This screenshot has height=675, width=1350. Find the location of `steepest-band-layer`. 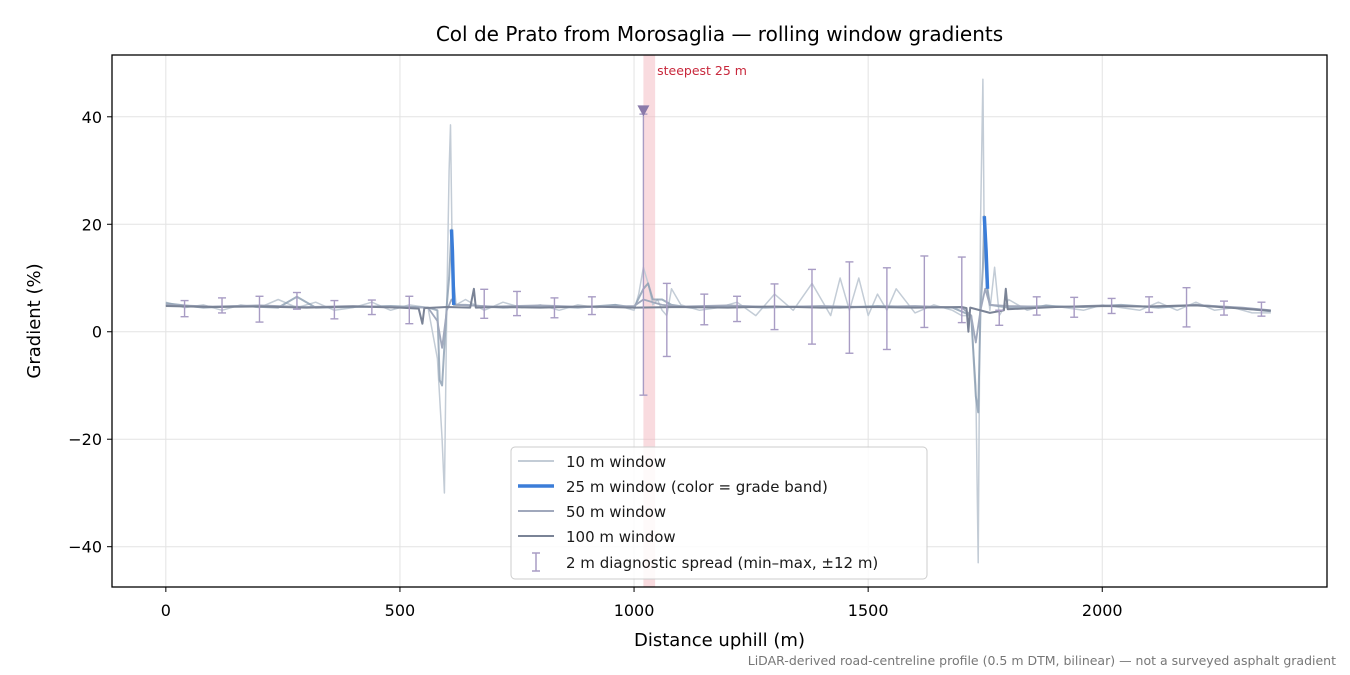

steepest-band-layer is located at coordinates (649, 321).